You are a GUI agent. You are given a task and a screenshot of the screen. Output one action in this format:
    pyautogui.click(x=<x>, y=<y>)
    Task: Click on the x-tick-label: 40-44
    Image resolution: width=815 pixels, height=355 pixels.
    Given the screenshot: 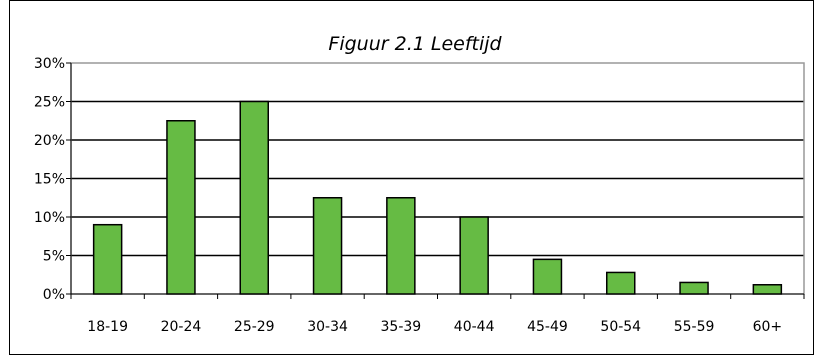 What is the action you would take?
    pyautogui.click(x=474, y=327)
    